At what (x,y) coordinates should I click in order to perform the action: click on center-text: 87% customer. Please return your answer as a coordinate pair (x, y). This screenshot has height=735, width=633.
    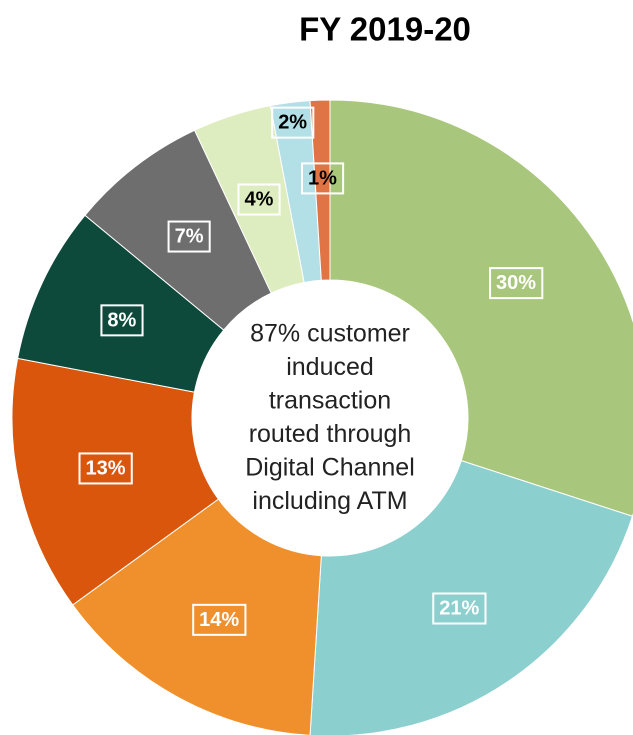
    Looking at the image, I should click on (330, 334).